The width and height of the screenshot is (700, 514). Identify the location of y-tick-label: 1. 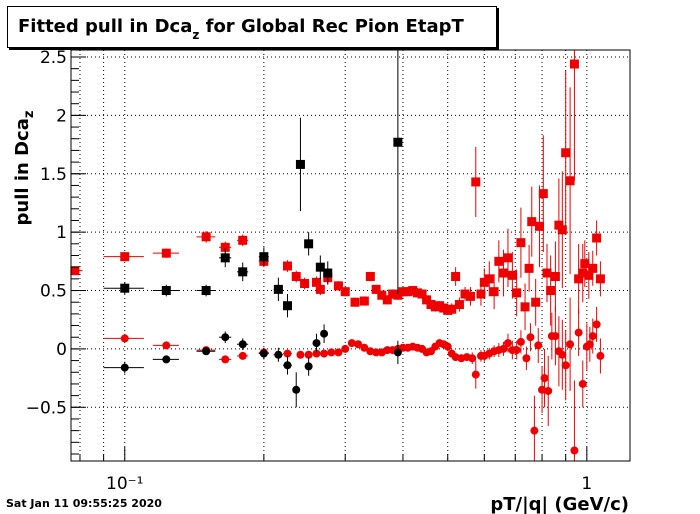
(61, 233).